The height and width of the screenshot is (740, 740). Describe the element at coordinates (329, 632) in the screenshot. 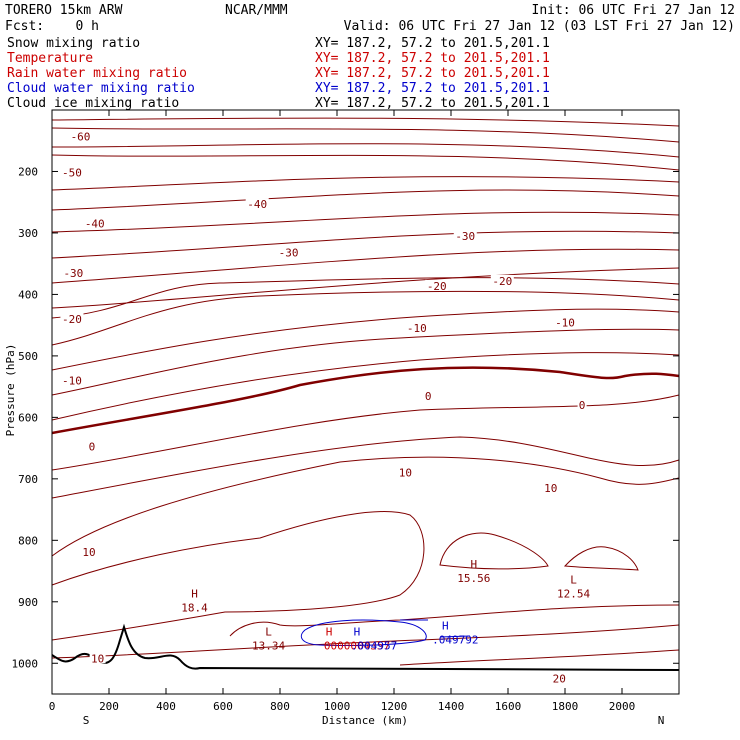

I see `rain-max-kind: H` at that location.